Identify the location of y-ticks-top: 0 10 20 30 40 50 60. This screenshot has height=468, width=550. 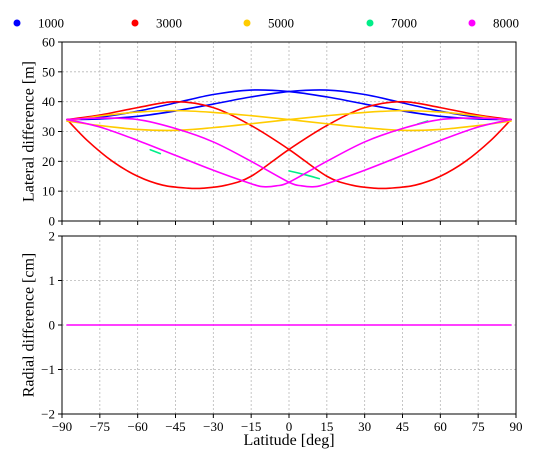
(52, 132).